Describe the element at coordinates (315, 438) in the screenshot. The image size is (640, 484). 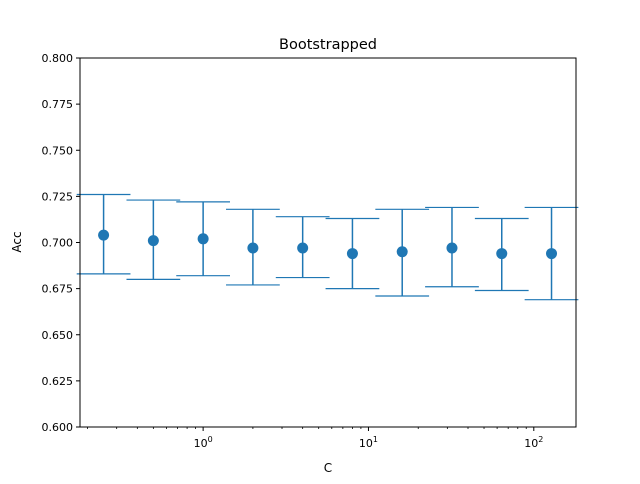
I see `x-axis: 10⁰ 10¹ 10²` at that location.